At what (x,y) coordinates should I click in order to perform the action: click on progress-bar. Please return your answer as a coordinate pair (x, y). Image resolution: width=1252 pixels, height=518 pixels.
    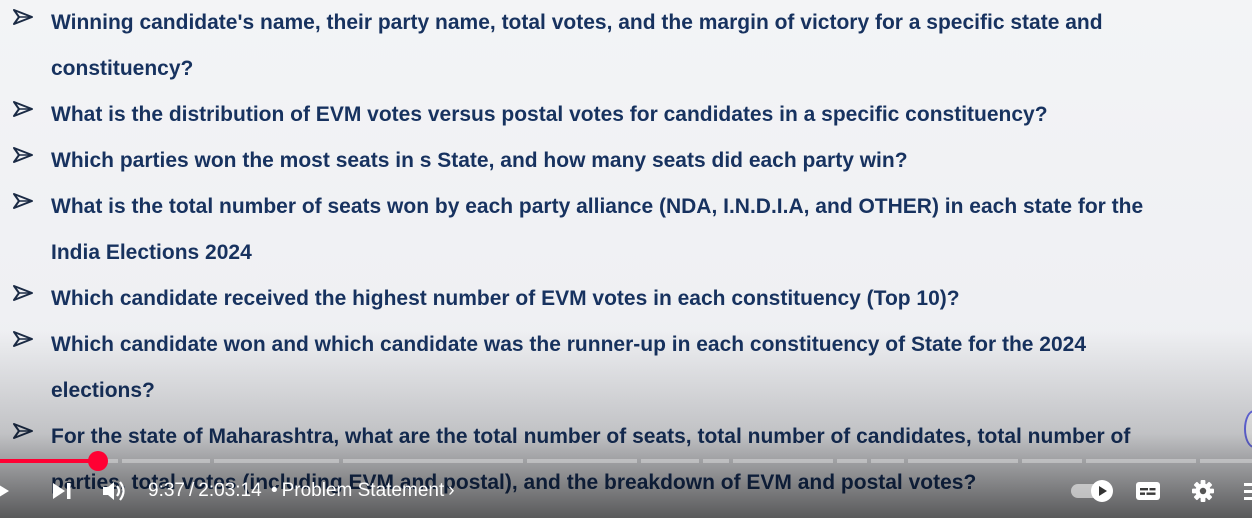
    Looking at the image, I should click on (626, 461).